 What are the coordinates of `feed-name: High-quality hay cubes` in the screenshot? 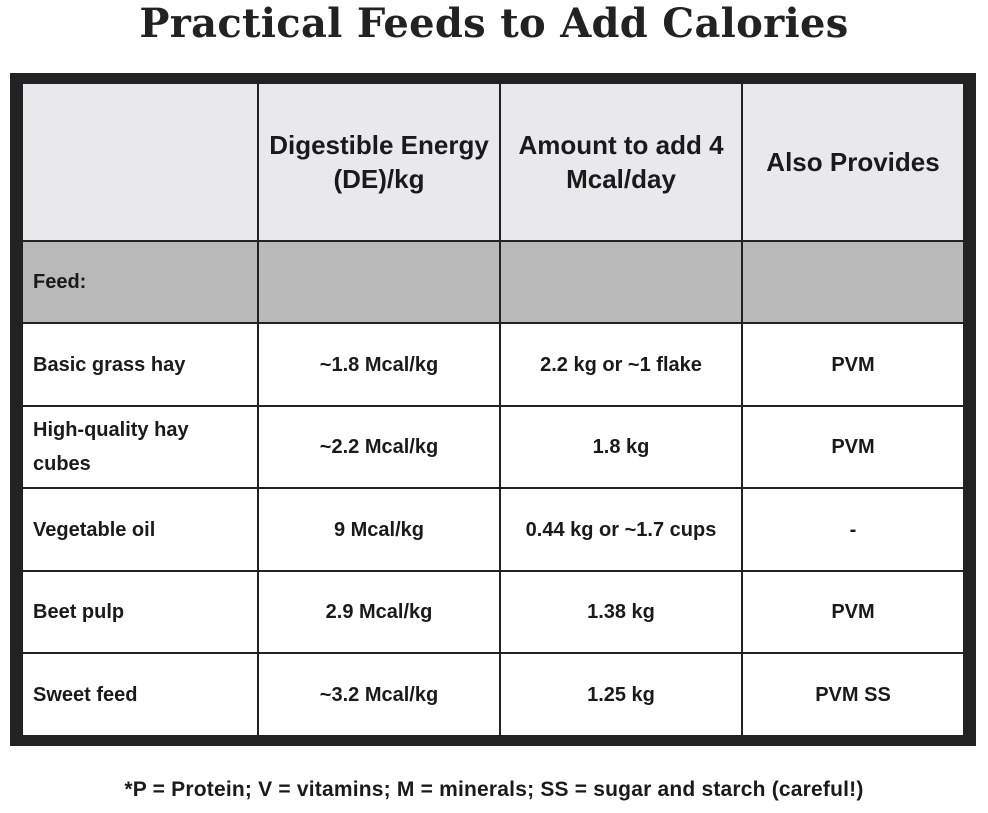 It's located at (141, 447).